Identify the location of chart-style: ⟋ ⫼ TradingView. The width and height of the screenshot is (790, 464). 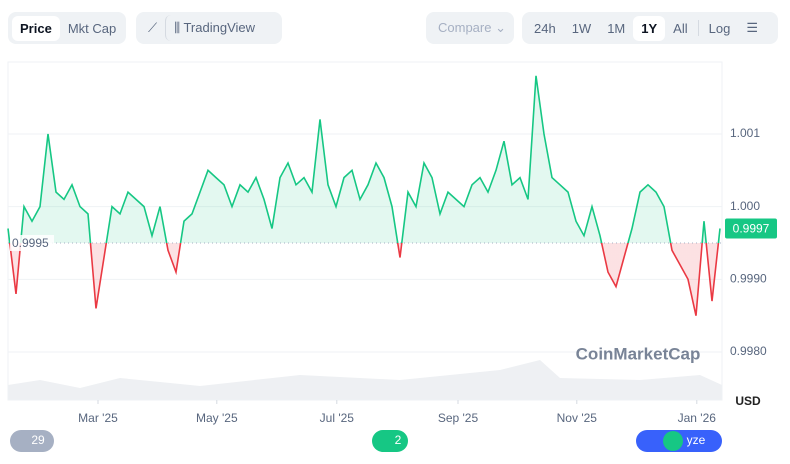
(209, 28).